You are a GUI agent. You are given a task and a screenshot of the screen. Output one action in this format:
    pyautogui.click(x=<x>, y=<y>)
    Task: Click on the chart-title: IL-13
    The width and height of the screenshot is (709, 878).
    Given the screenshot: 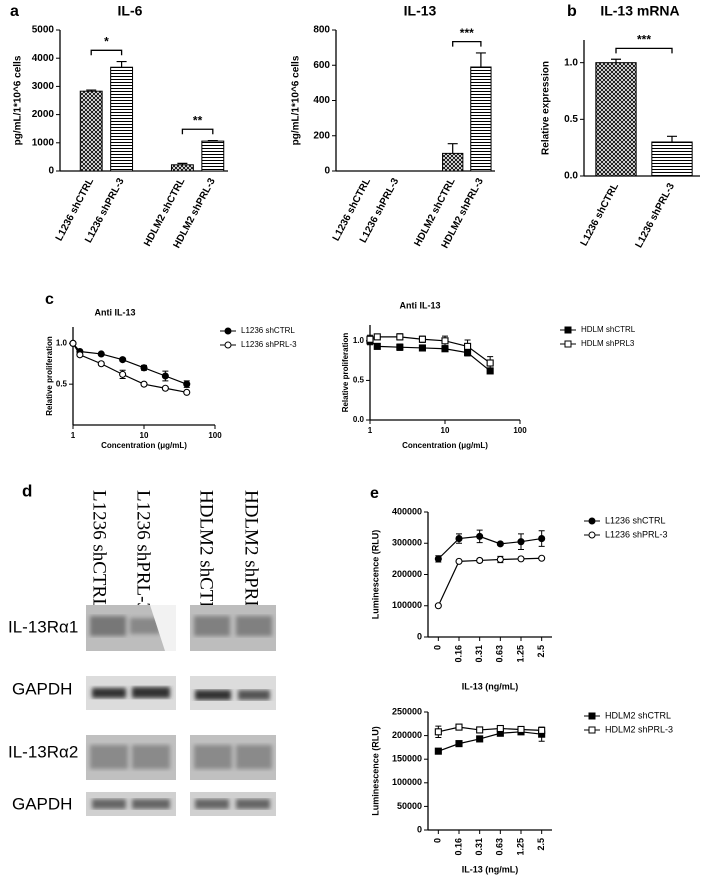 What is the action you would take?
    pyautogui.click(x=420, y=11)
    